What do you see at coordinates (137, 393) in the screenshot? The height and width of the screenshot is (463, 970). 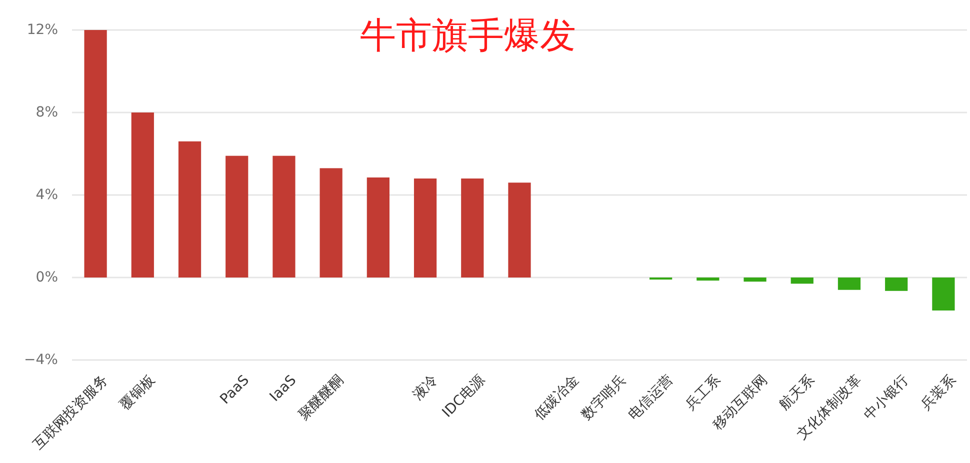 I see `x-tick-label: 覆铜板` at bounding box center [137, 393].